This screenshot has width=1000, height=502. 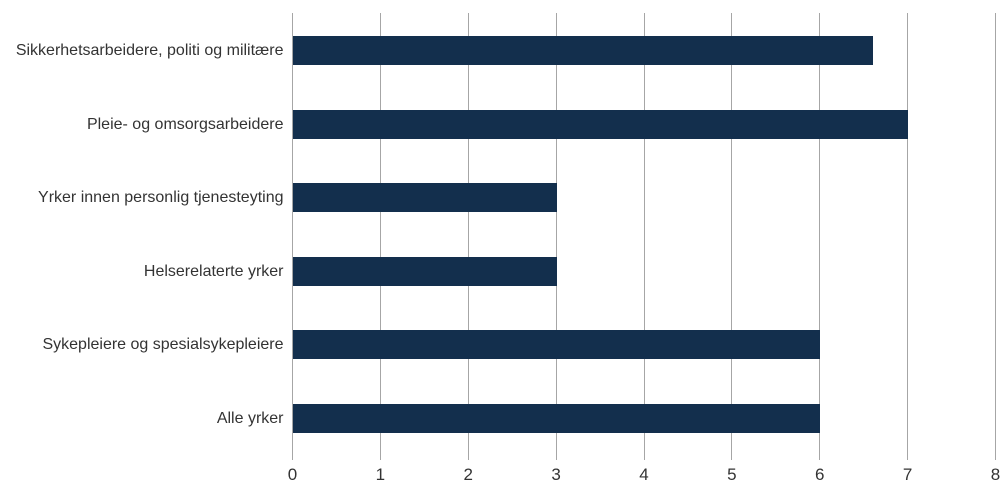 What do you see at coordinates (149, 51) in the screenshot?
I see `category-label: Sikkerhetsarbeidere, politi og militære` at bounding box center [149, 51].